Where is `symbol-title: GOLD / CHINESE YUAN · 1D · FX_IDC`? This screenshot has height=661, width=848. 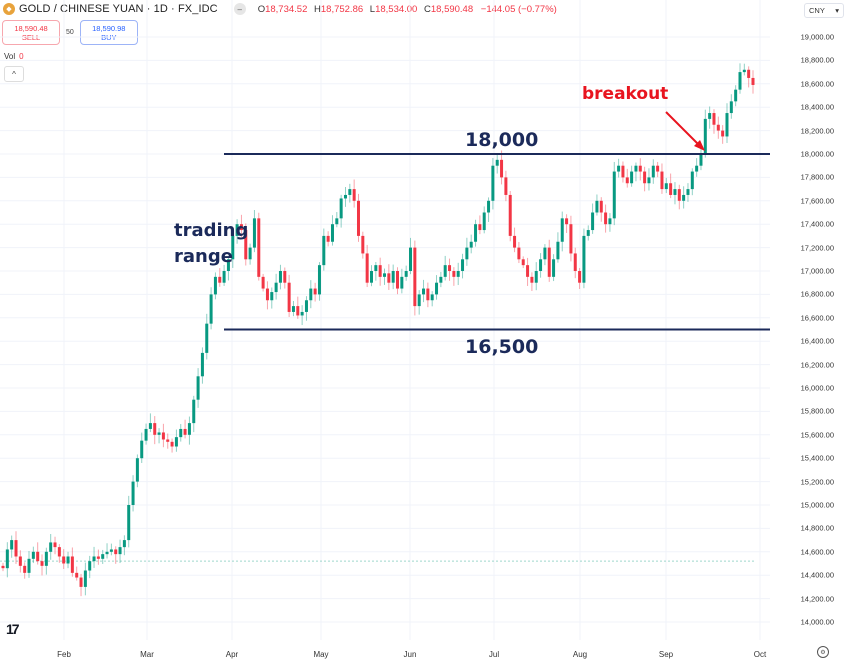 symbol-title: GOLD / CHINESE YUAN · 1D · FX_IDC is located at coordinates (118, 9).